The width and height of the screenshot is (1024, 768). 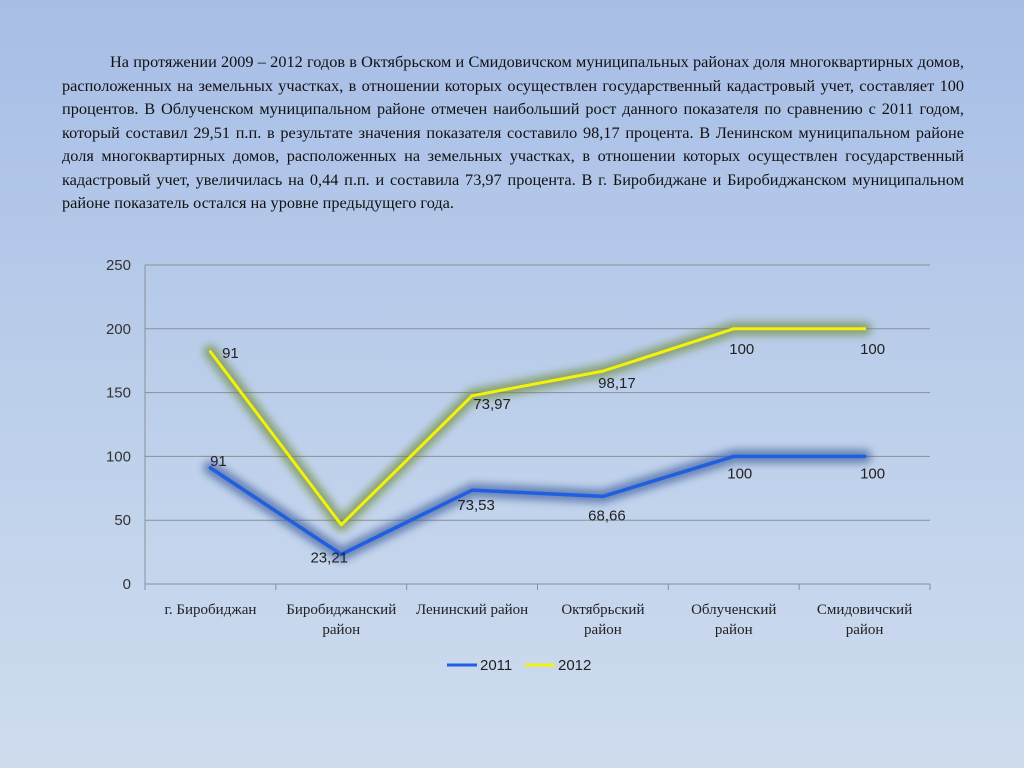 I want to click on data-label: 73,97, so click(x=492, y=404).